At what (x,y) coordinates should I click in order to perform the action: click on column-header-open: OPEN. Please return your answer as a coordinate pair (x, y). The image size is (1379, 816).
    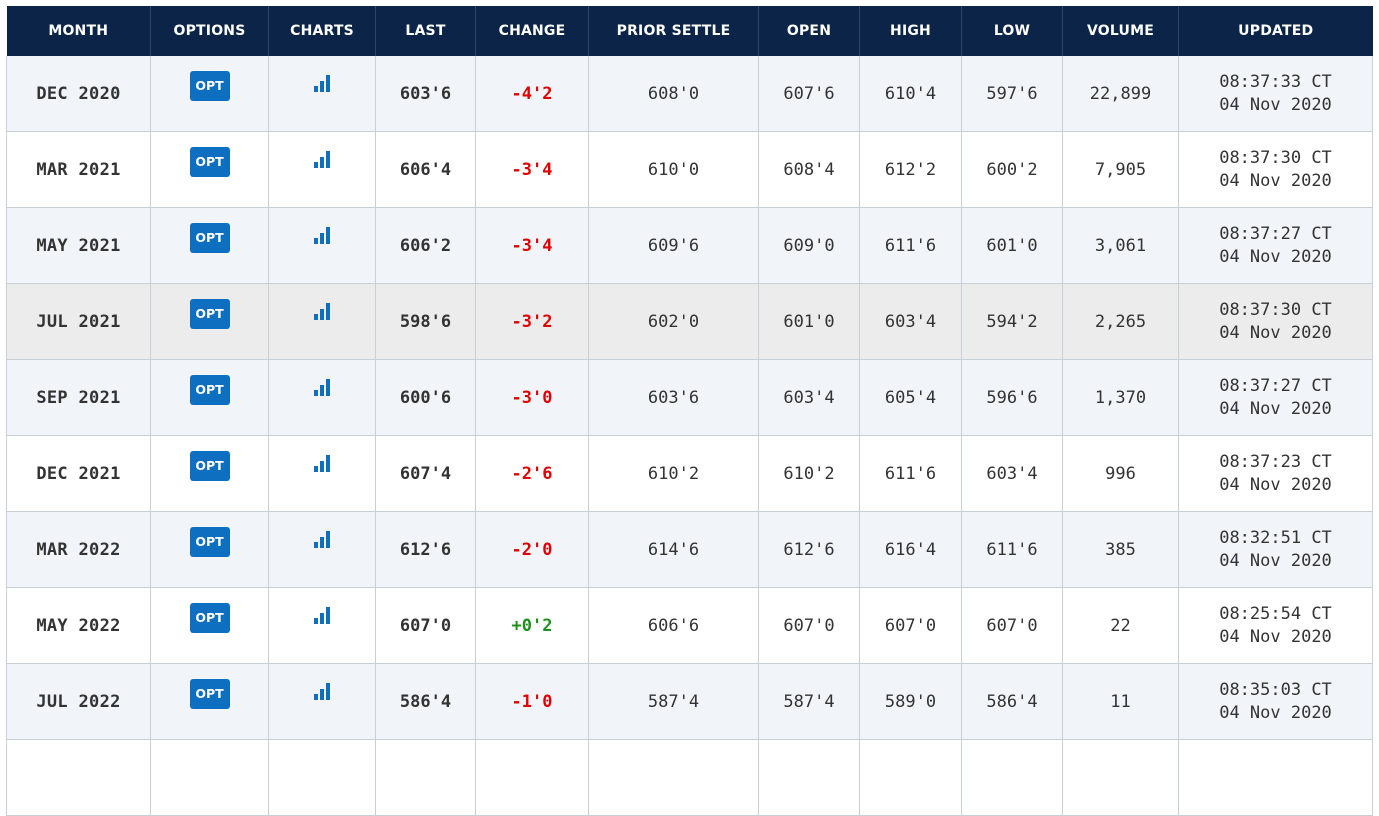
    Looking at the image, I should click on (809, 31).